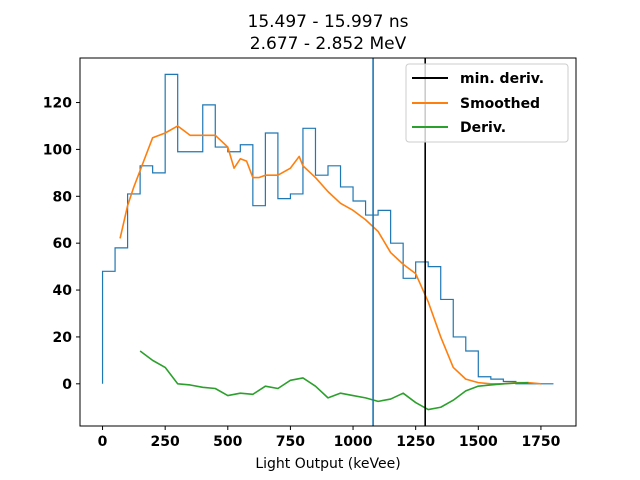  I want to click on chart-title-line1: 15.497 - 15.997 ns, so click(328, 22).